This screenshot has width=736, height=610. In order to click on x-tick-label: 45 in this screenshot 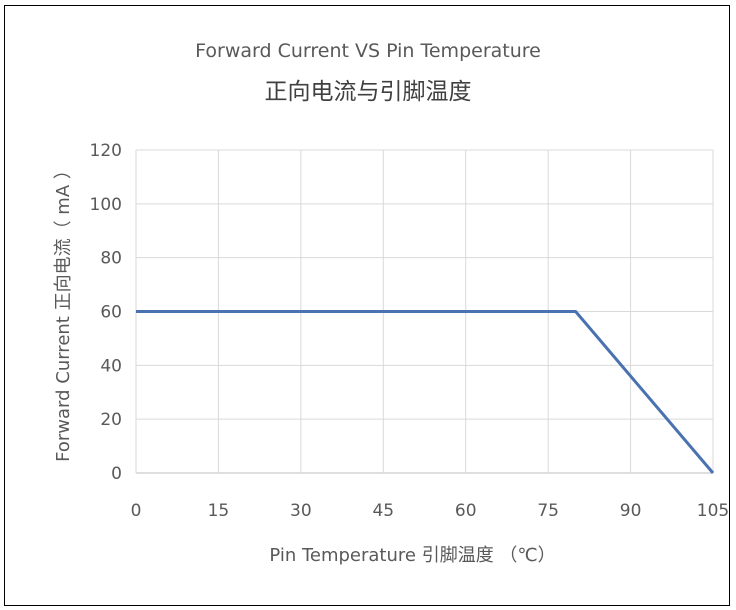, I will do `click(383, 511)`.